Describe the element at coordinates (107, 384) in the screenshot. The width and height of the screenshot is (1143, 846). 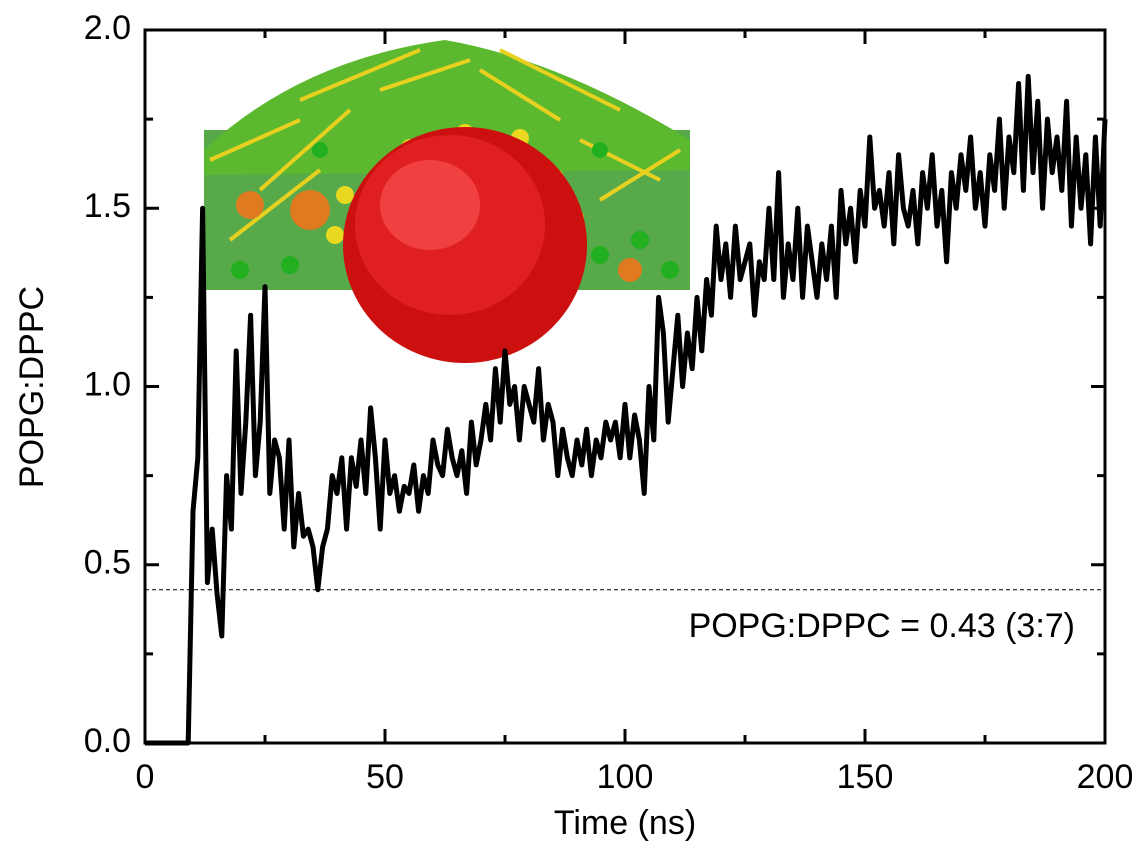
I see `y-tick-label: 1.0` at that location.